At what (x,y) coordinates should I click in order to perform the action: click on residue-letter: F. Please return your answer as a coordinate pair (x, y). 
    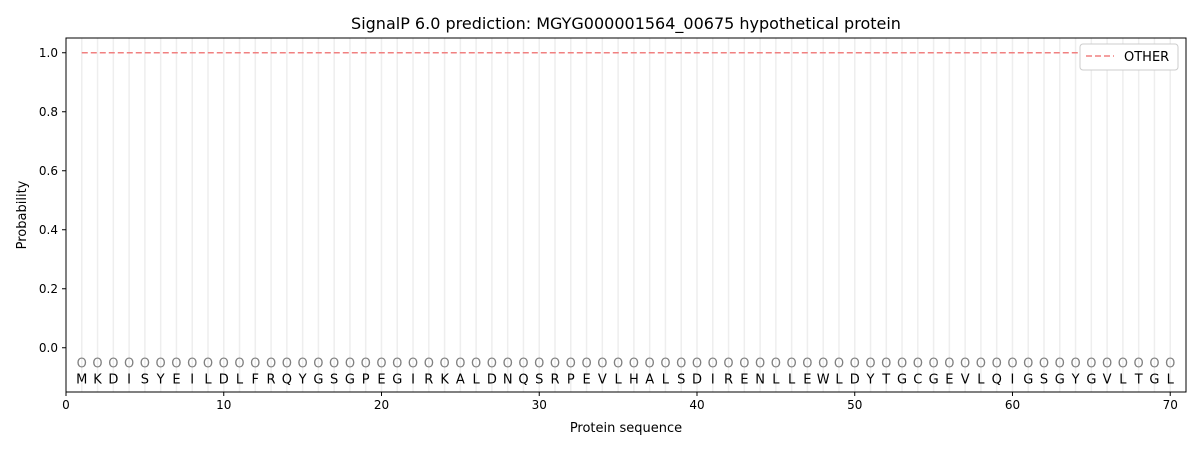
    Looking at the image, I should click on (255, 379).